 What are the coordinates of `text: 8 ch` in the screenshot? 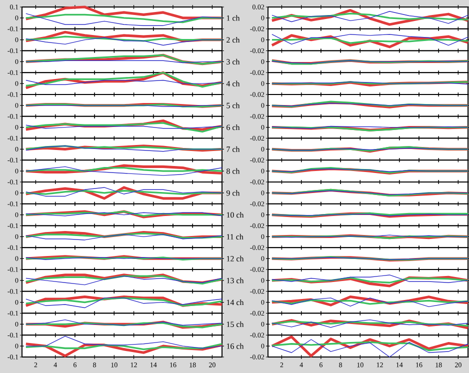 It's located at (233, 171).